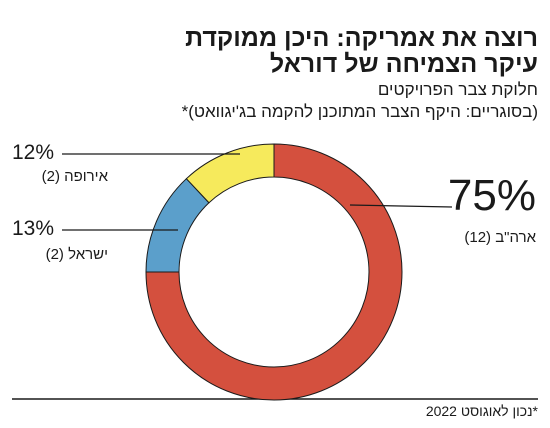 This screenshot has height=428, width=550. What do you see at coordinates (361, 38) in the screenshot?
I see `chart-title: רוצה את אמריקה: היכן ממוקדת` at bounding box center [361, 38].